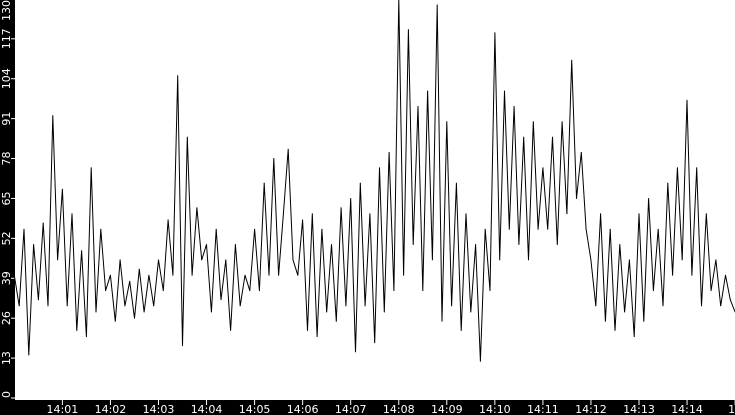 Image resolution: width=735 pixels, height=415 pixels. Describe the element at coordinates (6, 394) in the screenshot. I see `y-tick-label: 0` at that location.